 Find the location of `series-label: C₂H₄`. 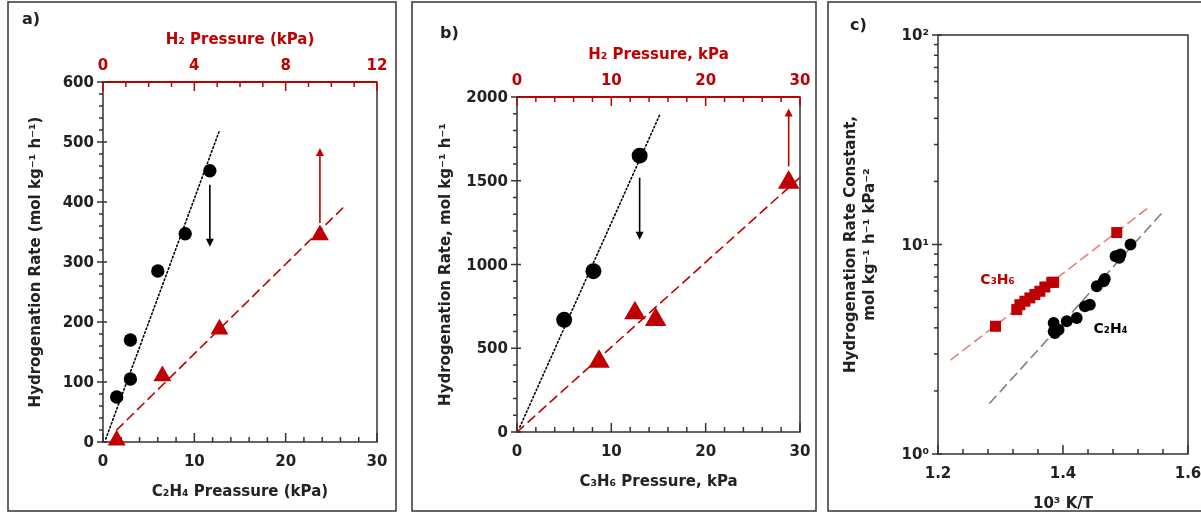

series-label: C₂H₄ is located at coordinates (1110, 328).